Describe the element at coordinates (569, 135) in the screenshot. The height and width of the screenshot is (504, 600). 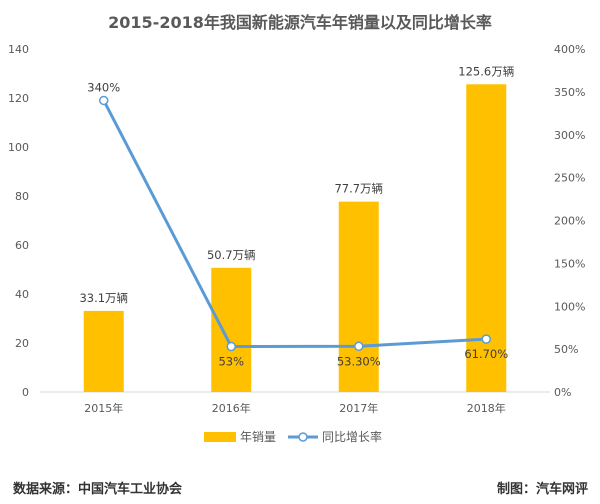
I see `right-tick-label: 300%` at that location.